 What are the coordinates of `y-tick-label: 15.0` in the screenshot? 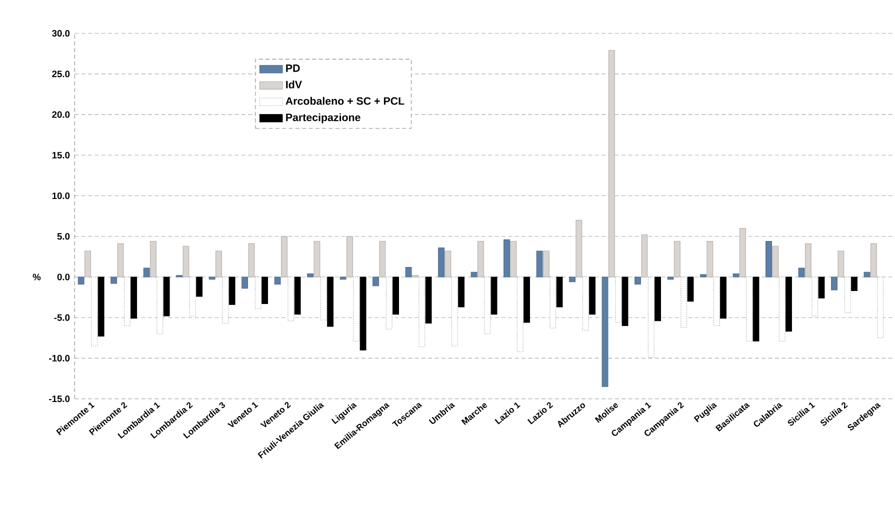 It's located at (61, 155).